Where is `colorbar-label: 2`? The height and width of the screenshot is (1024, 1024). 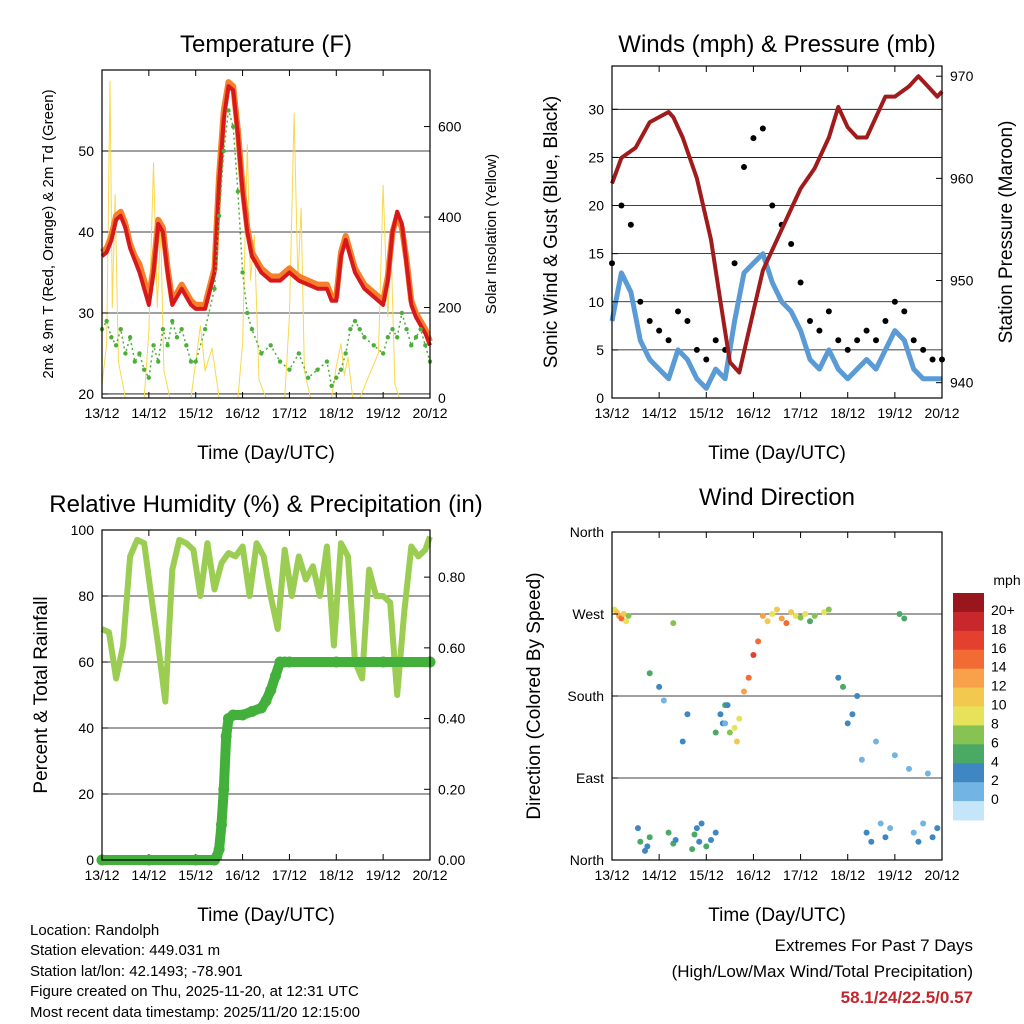
colorbar-label: 2 is located at coordinates (995, 780).